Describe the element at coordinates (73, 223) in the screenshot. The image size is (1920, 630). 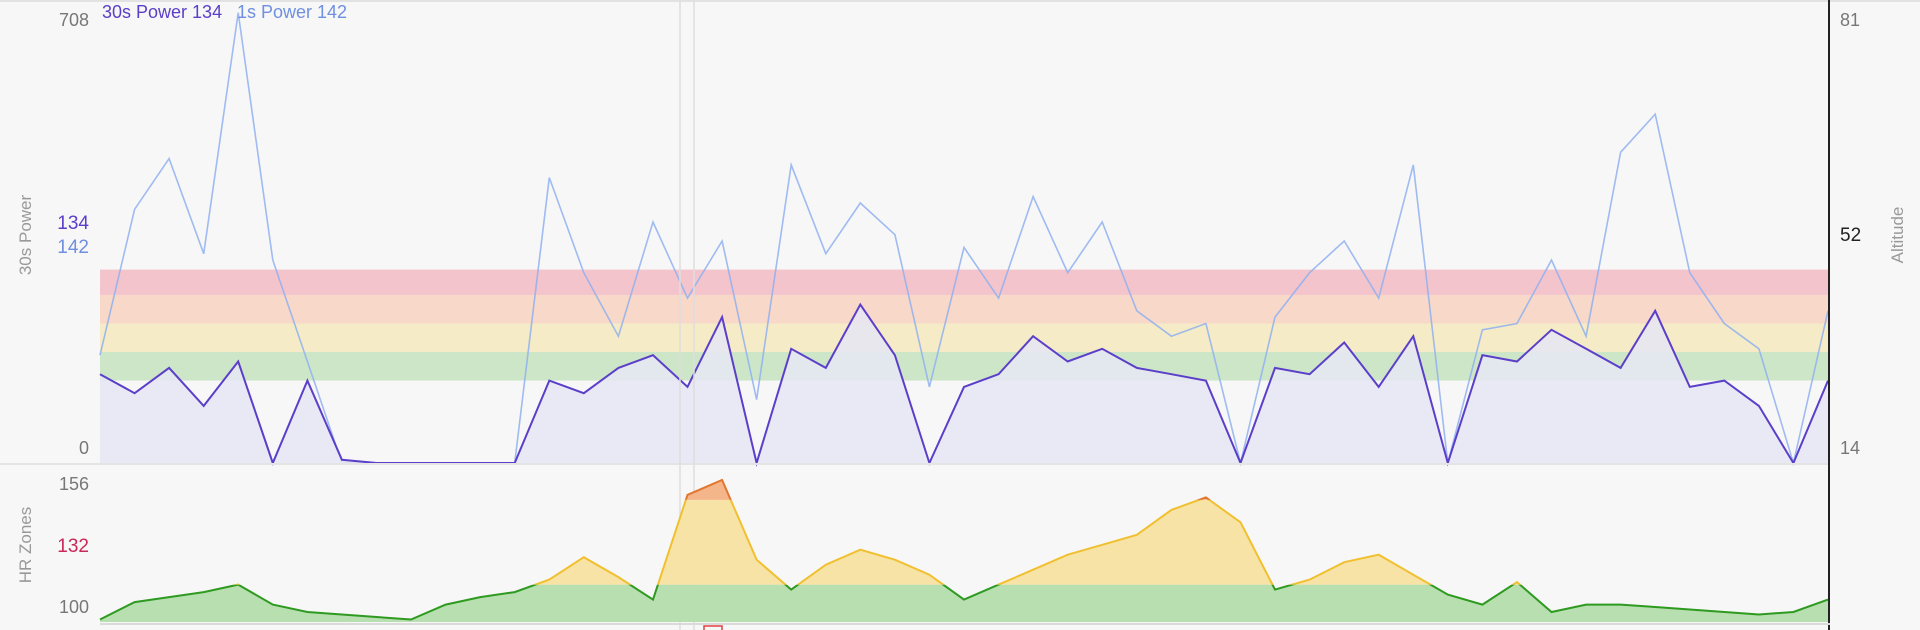
I see `current-30s-value: 134` at that location.